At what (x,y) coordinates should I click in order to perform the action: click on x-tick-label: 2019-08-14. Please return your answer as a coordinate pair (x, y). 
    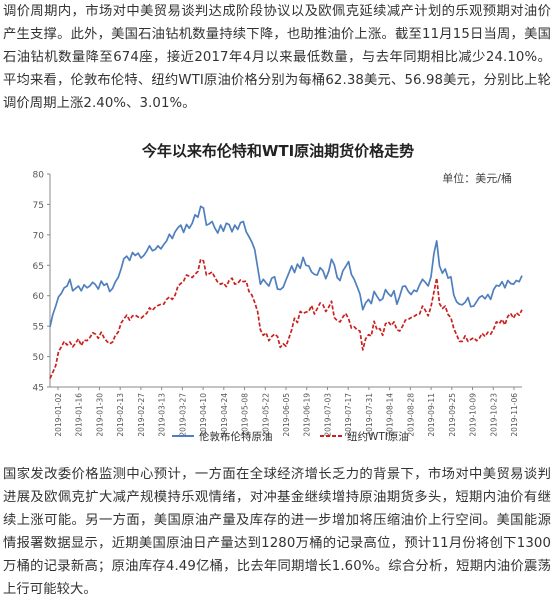
    Looking at the image, I should click on (390, 415).